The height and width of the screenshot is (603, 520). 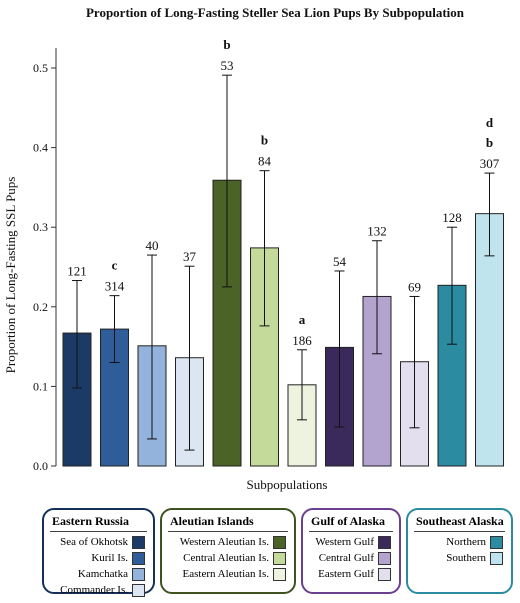 I want to click on legend-item-label: Commander Is., so click(x=94, y=590).